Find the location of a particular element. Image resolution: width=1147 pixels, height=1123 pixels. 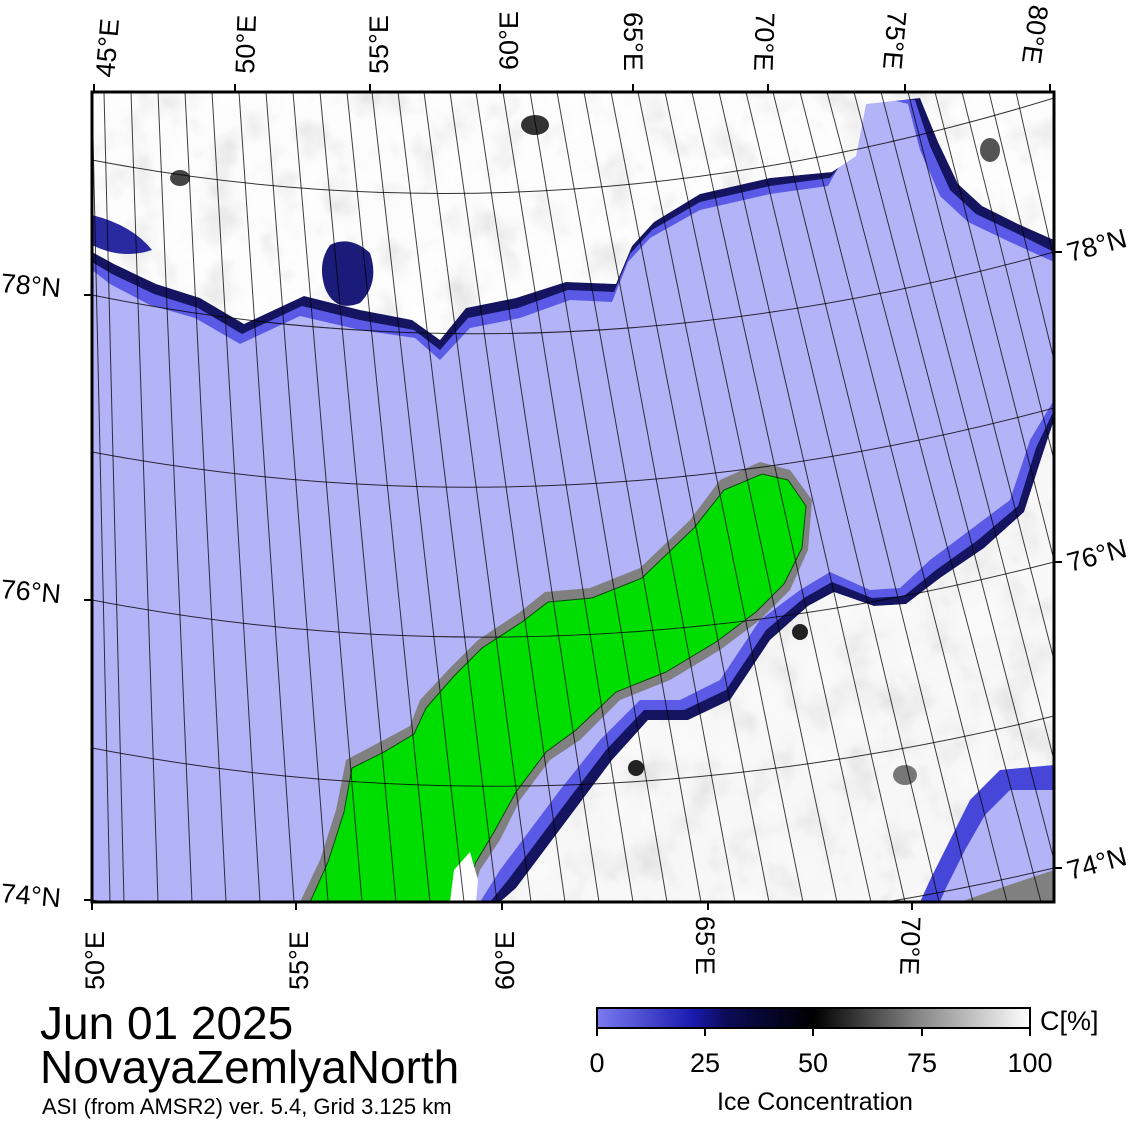

colorbar-tick: 25 is located at coordinates (705, 1063).